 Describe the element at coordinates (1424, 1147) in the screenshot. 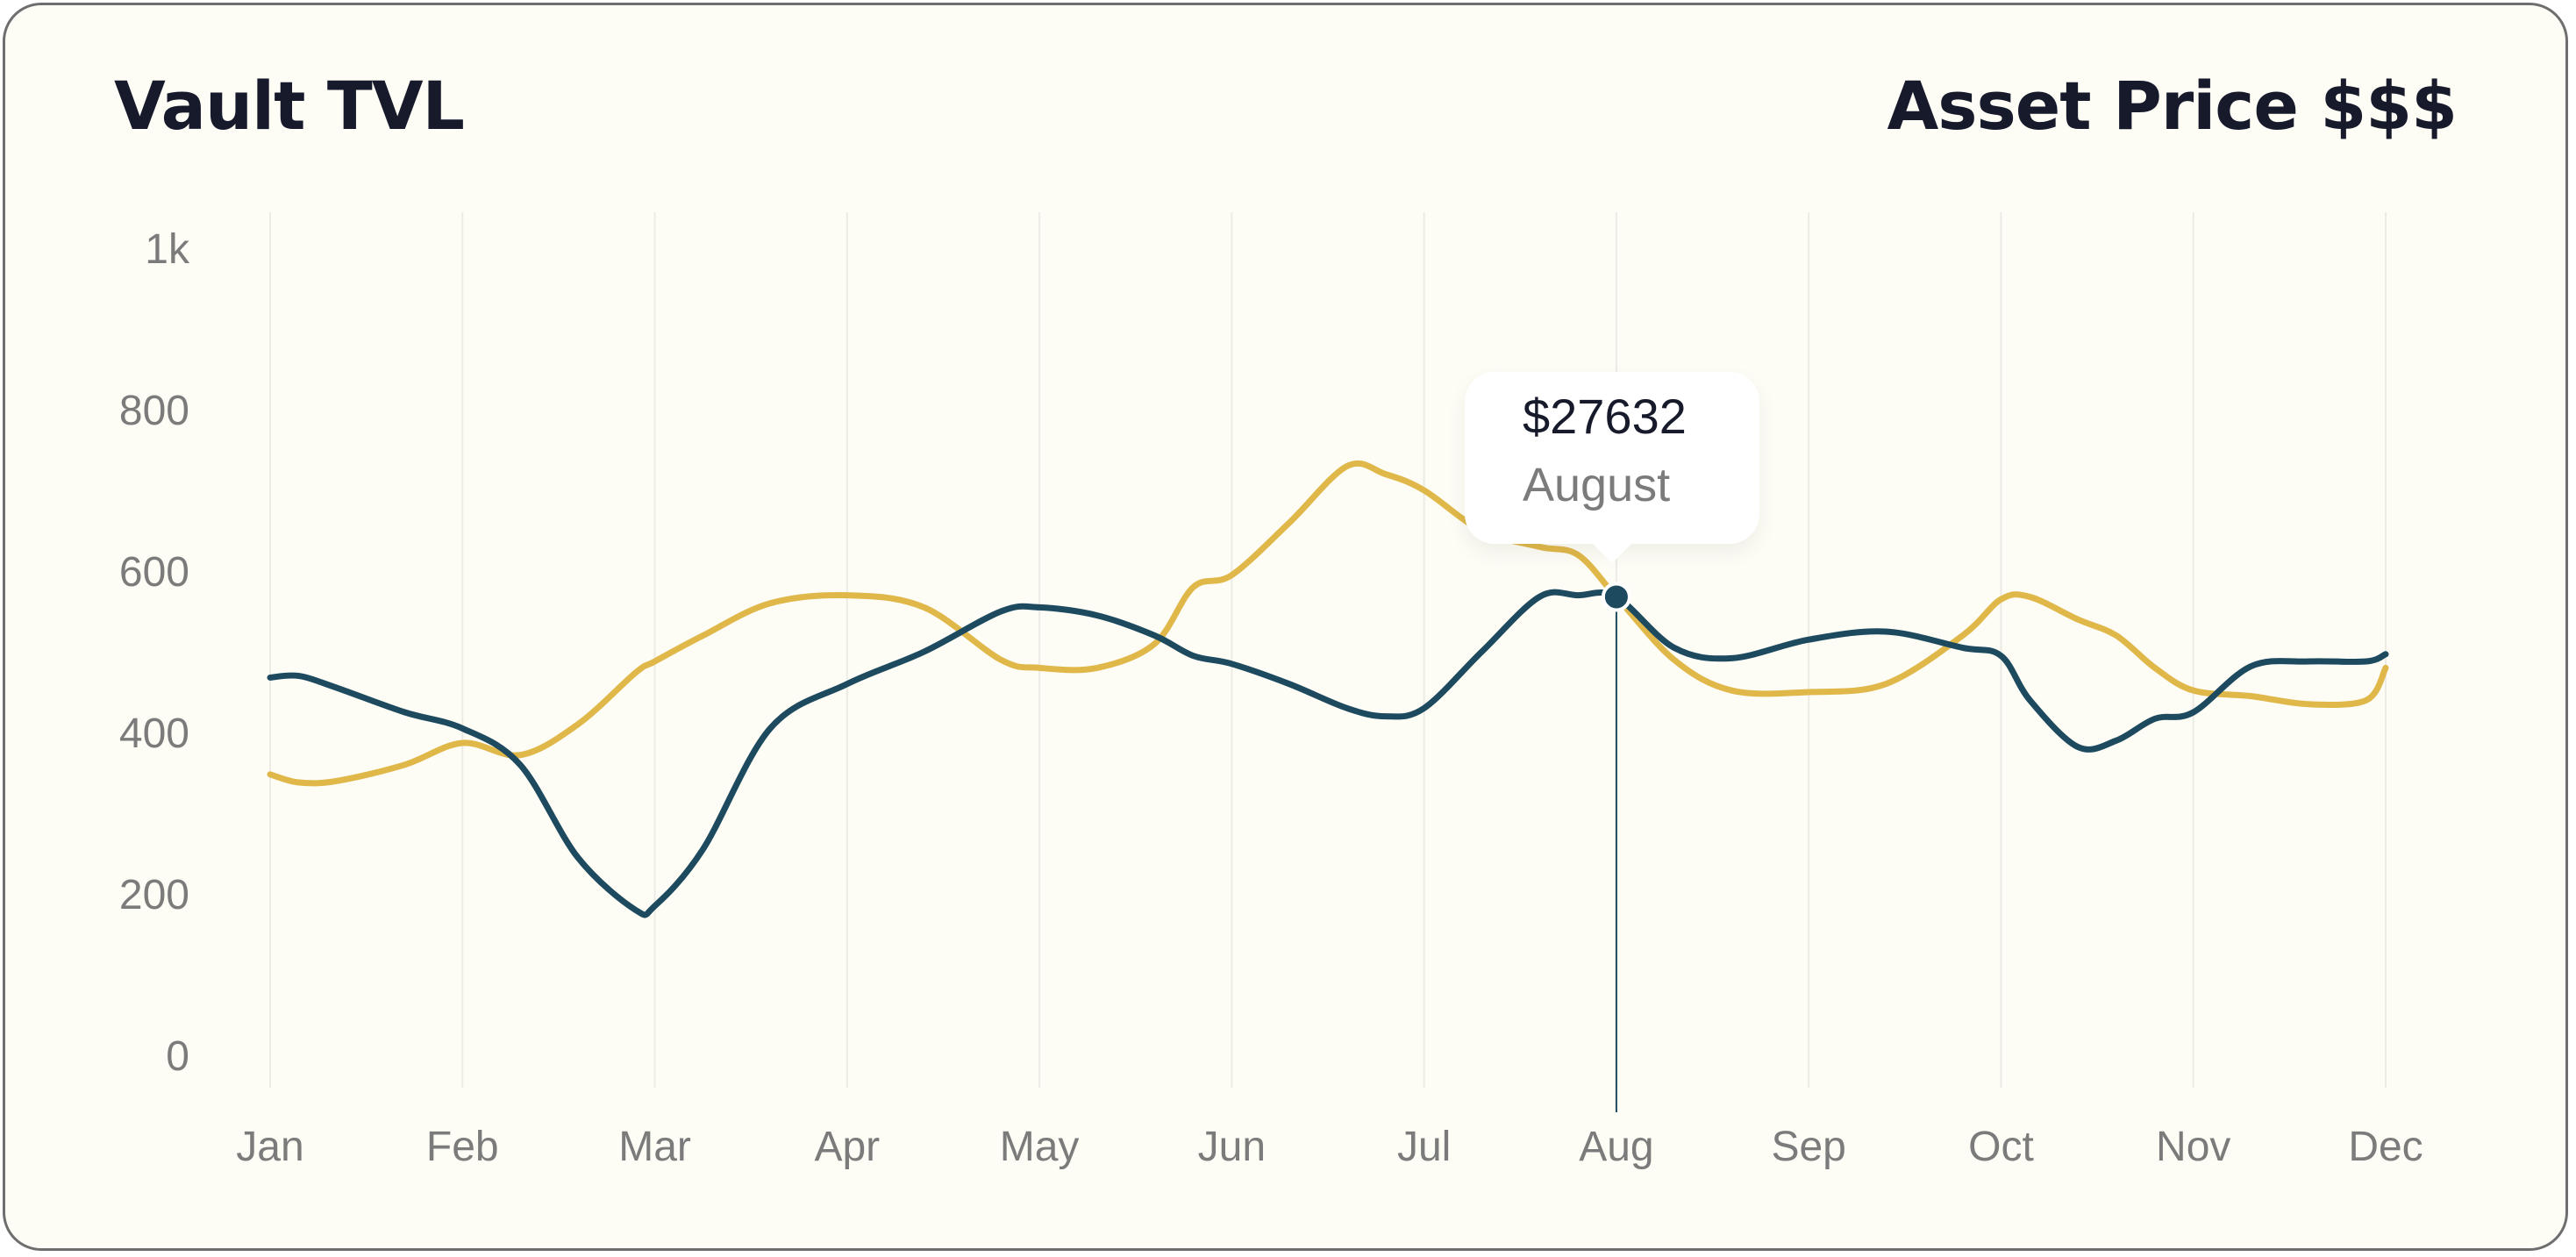

I see `x-tick-jul: Jul` at that location.